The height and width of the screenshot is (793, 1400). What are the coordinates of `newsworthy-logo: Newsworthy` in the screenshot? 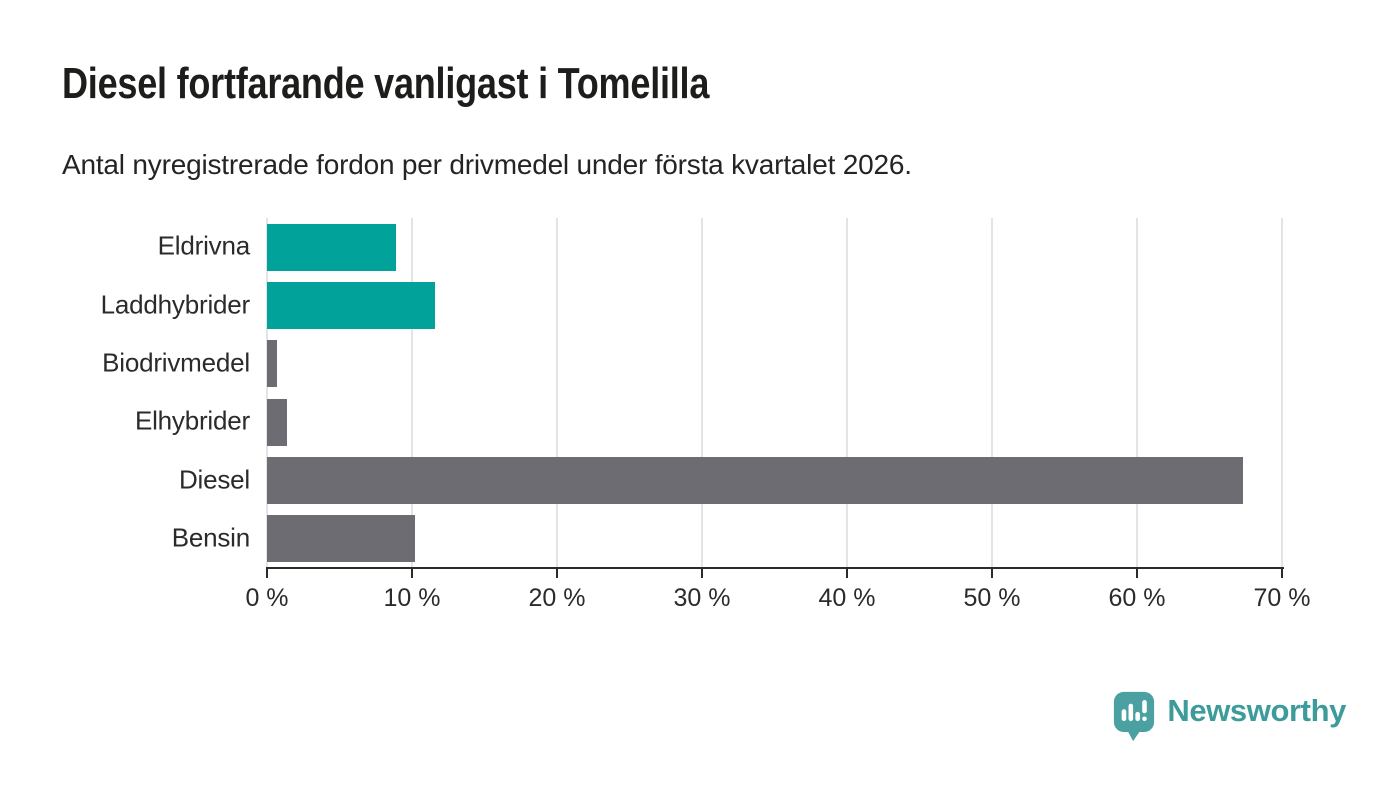 It's located at (1229, 716).